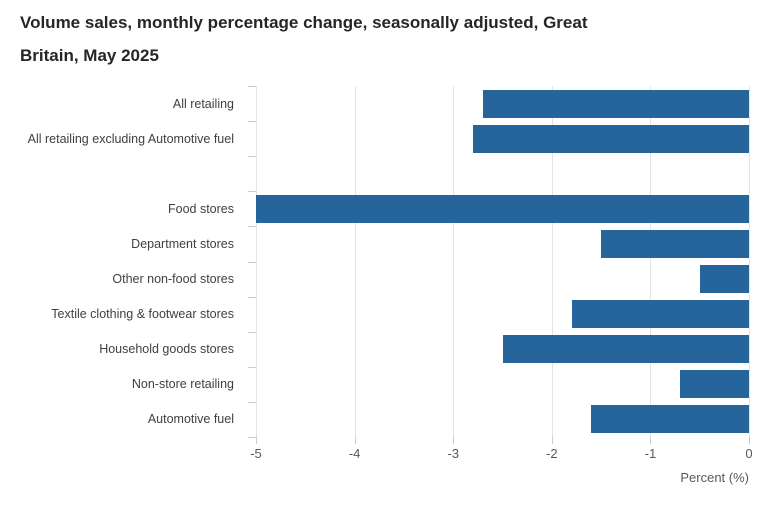 The image size is (775, 514). Describe the element at coordinates (166, 349) in the screenshot. I see `category-label: Household goods stores` at that location.